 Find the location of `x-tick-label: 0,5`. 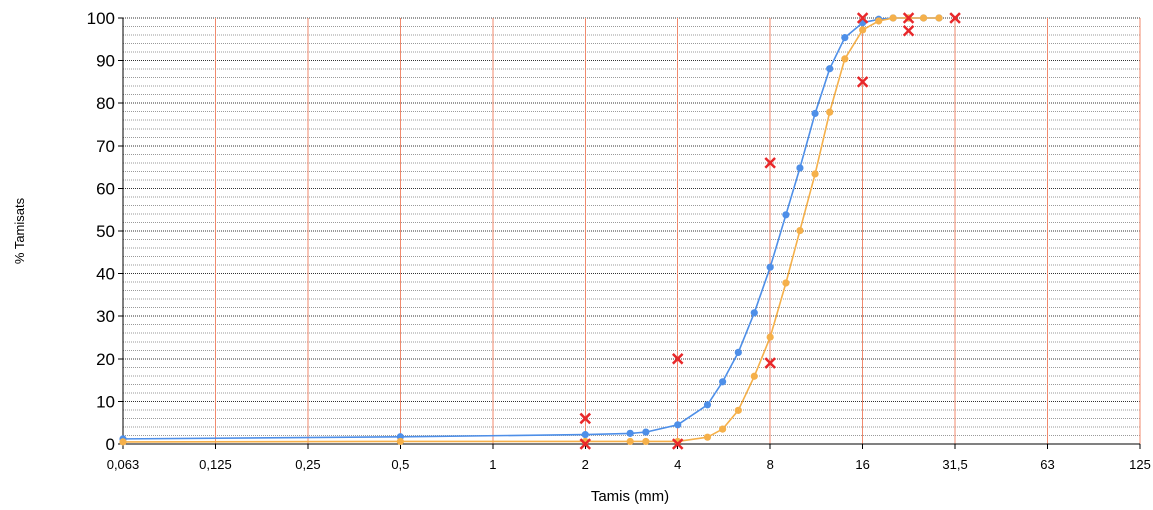

x-tick-label: 0,5 is located at coordinates (400, 464).